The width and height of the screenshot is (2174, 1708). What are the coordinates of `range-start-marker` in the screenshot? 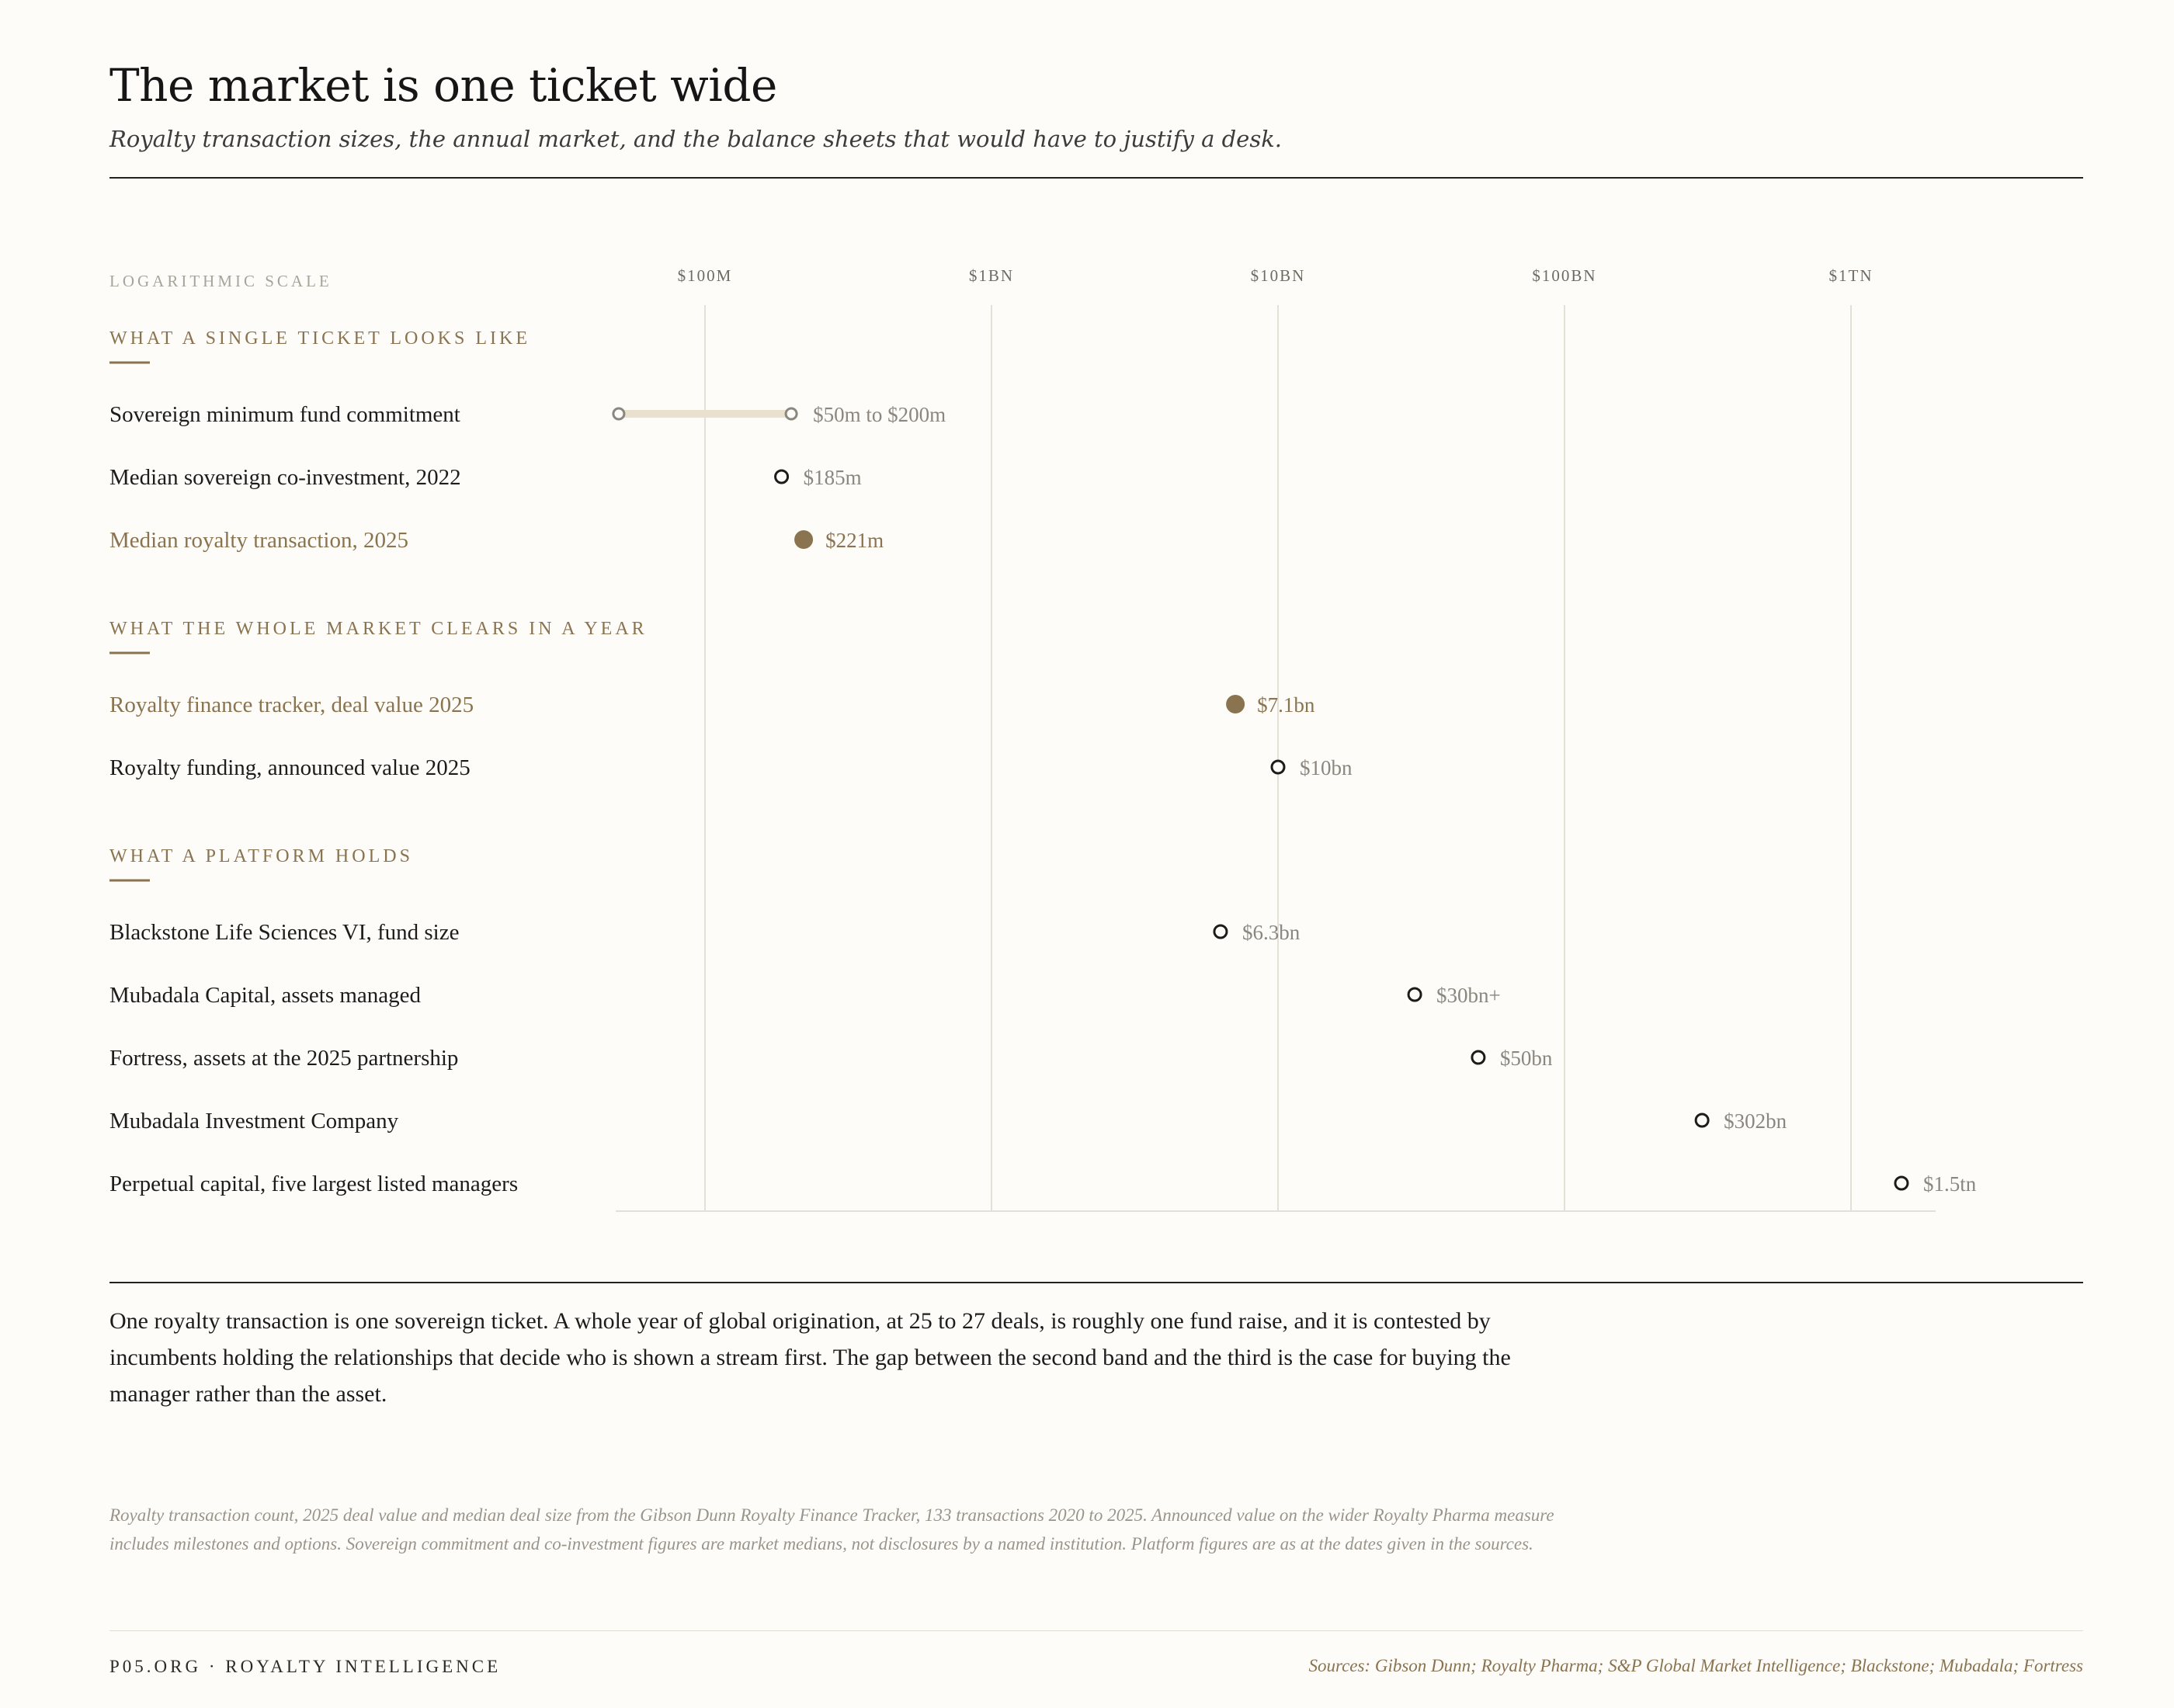 It's located at (619, 414).